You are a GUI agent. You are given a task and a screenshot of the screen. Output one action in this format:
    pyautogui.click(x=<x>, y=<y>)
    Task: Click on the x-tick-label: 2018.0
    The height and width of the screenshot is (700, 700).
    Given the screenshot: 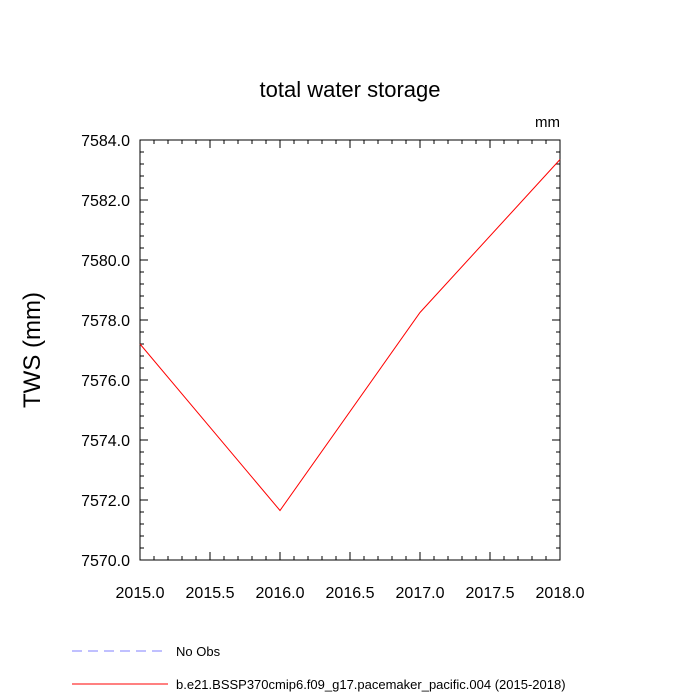 What is the action you would take?
    pyautogui.click(x=560, y=593)
    